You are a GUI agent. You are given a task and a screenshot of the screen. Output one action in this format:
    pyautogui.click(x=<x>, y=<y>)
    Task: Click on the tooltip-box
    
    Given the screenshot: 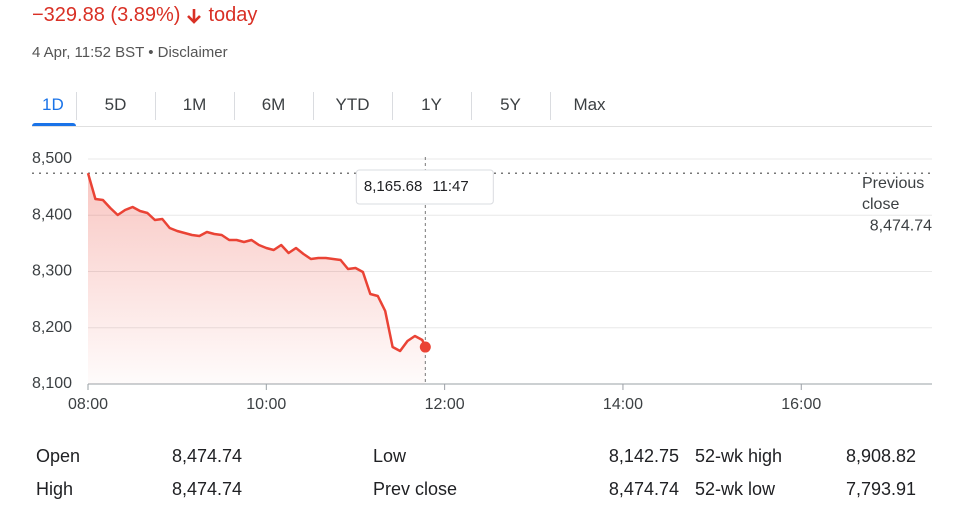 What is the action you would take?
    pyautogui.click(x=424, y=187)
    